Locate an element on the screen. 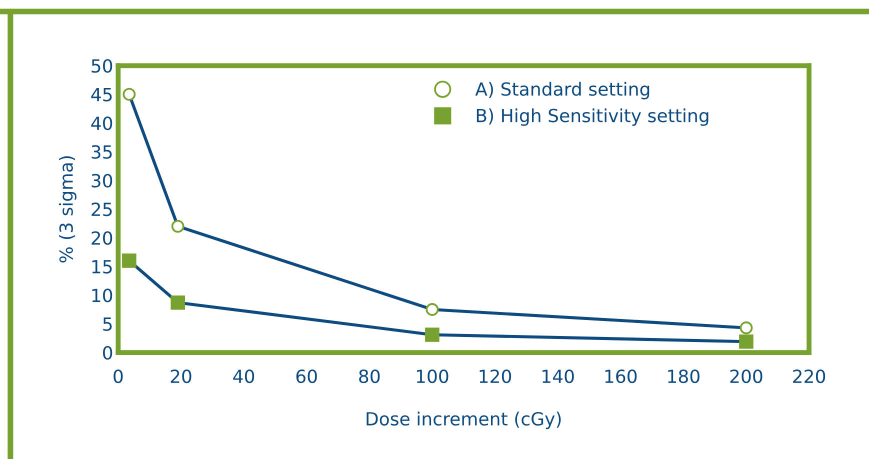 This screenshot has width=869, height=459. x-axis-title: Dose increment (cGy) is located at coordinates (463, 421).